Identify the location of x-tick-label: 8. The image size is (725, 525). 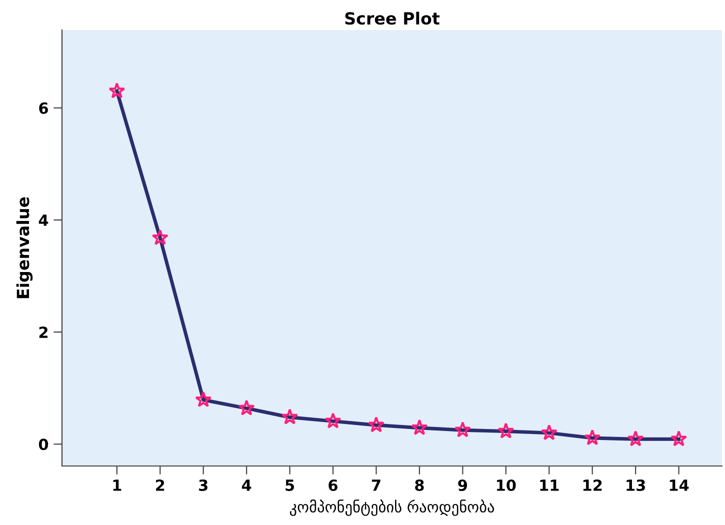
(419, 485).